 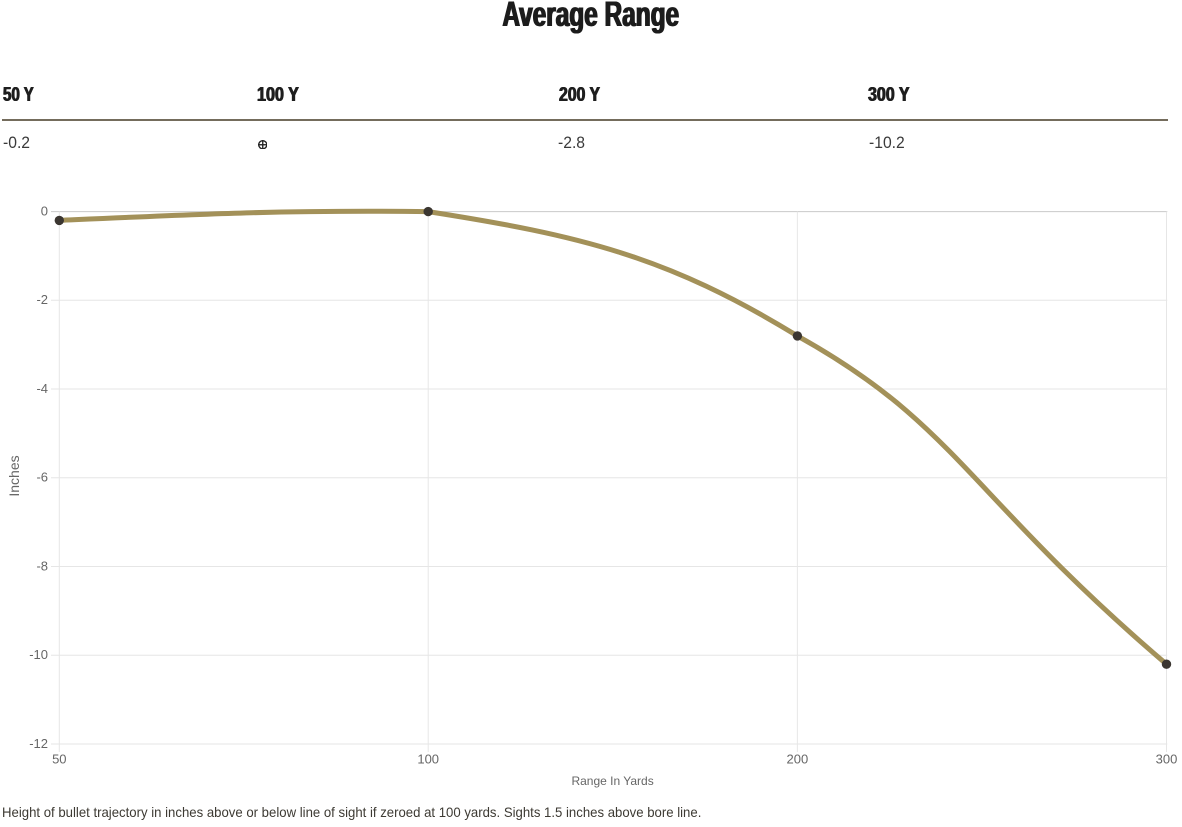 What do you see at coordinates (42, 477) in the screenshot?
I see `svg-text: -6` at bounding box center [42, 477].